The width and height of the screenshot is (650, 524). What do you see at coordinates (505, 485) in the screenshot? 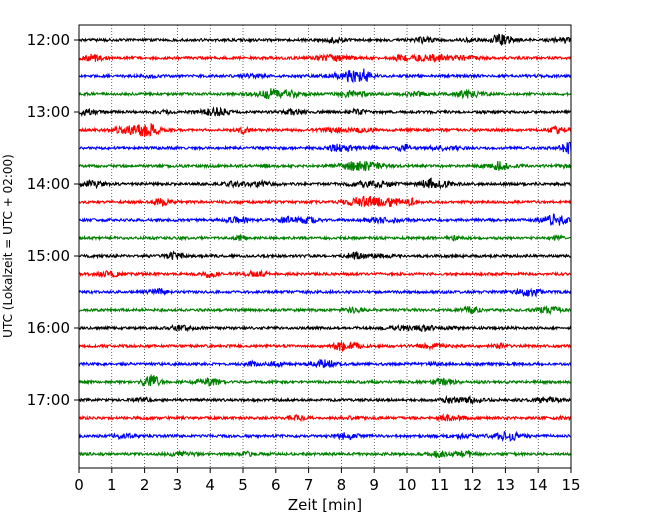
I see `x-tick-label: 13` at bounding box center [505, 485].